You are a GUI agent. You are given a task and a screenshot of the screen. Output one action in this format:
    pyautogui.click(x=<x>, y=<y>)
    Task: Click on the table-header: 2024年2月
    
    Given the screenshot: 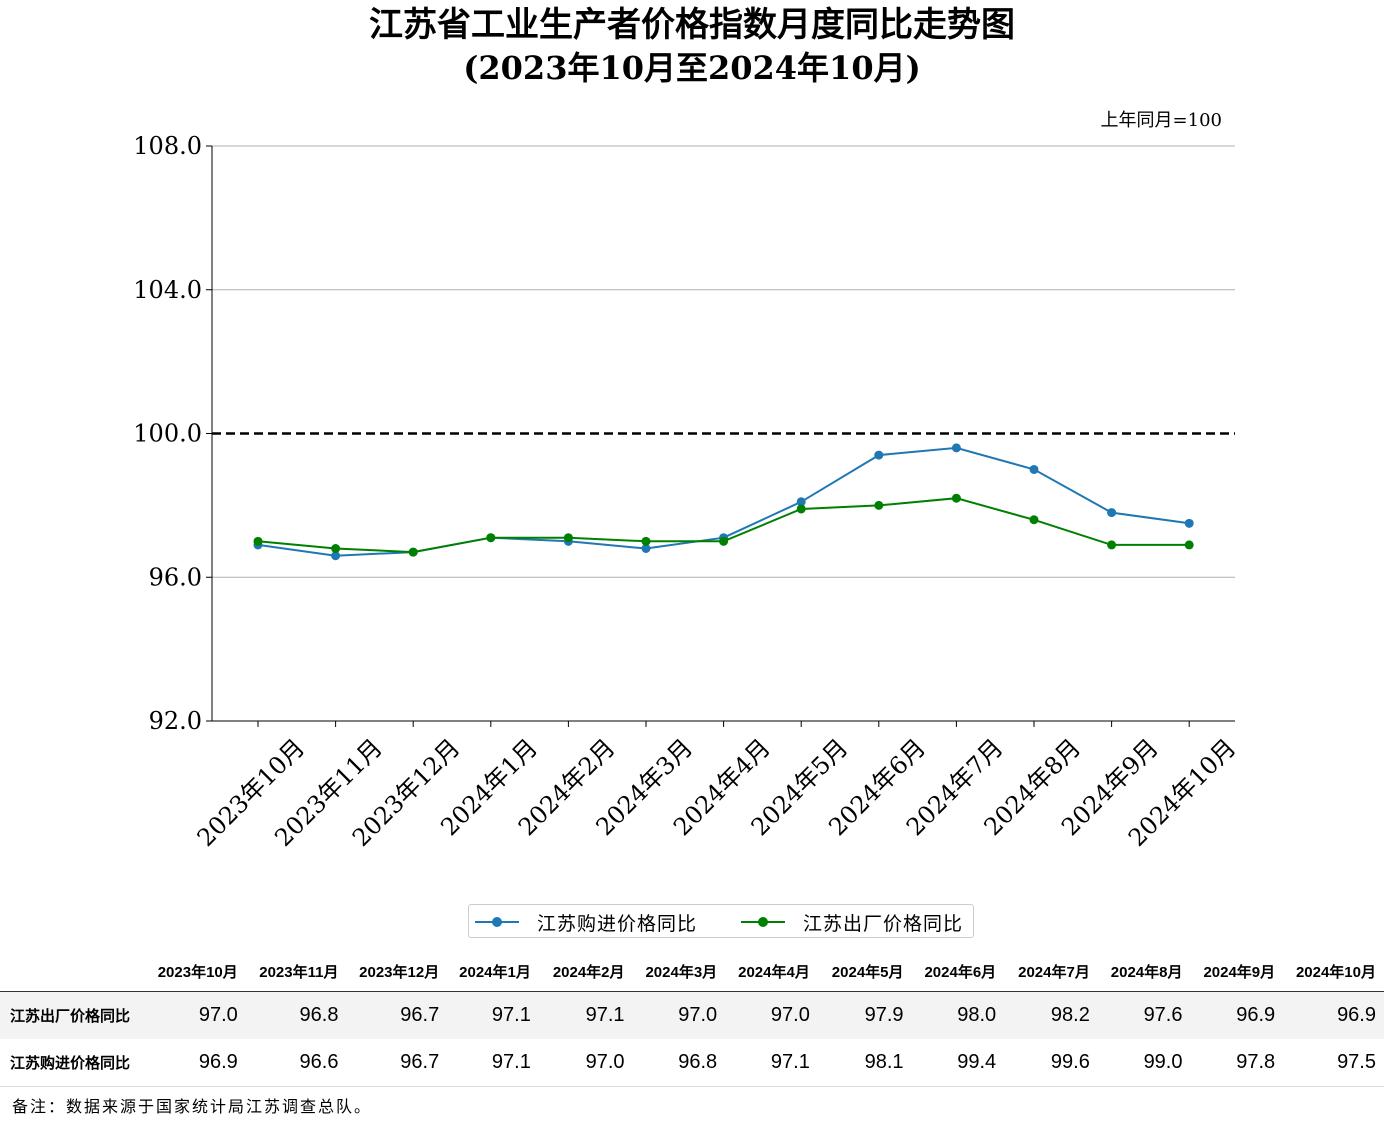 What is the action you would take?
    pyautogui.click(x=585, y=971)
    